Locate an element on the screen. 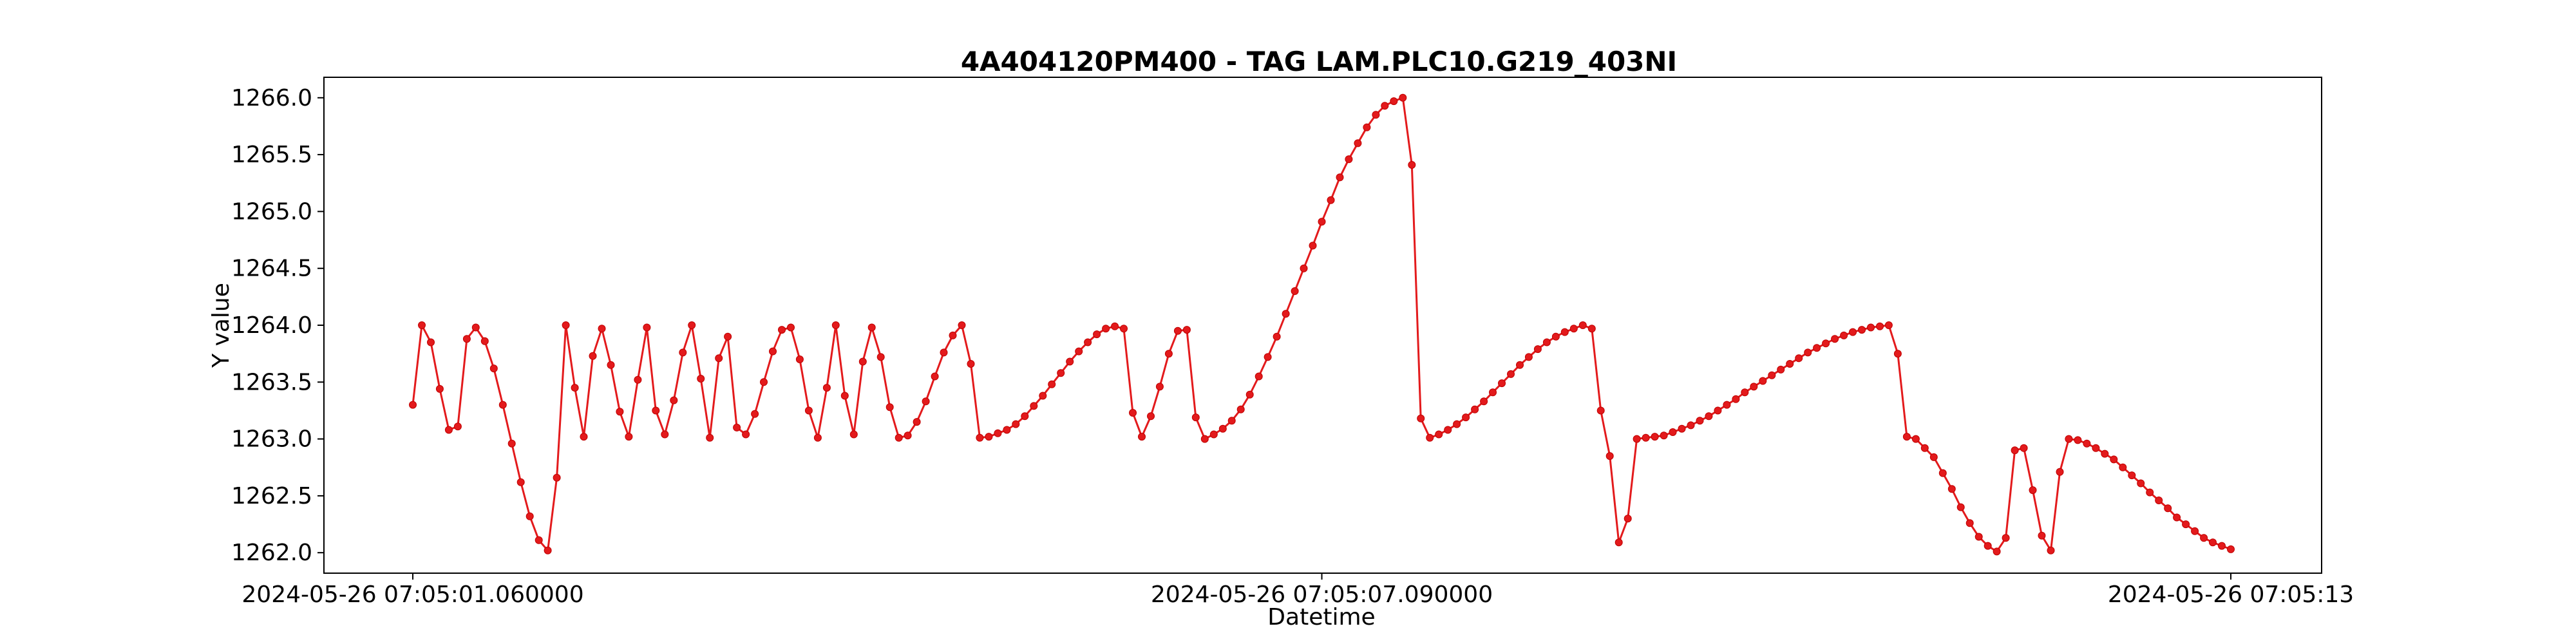 Image resolution: width=2576 pixels, height=644 pixels. y-tick-label: 1262.5 is located at coordinates (271, 496).